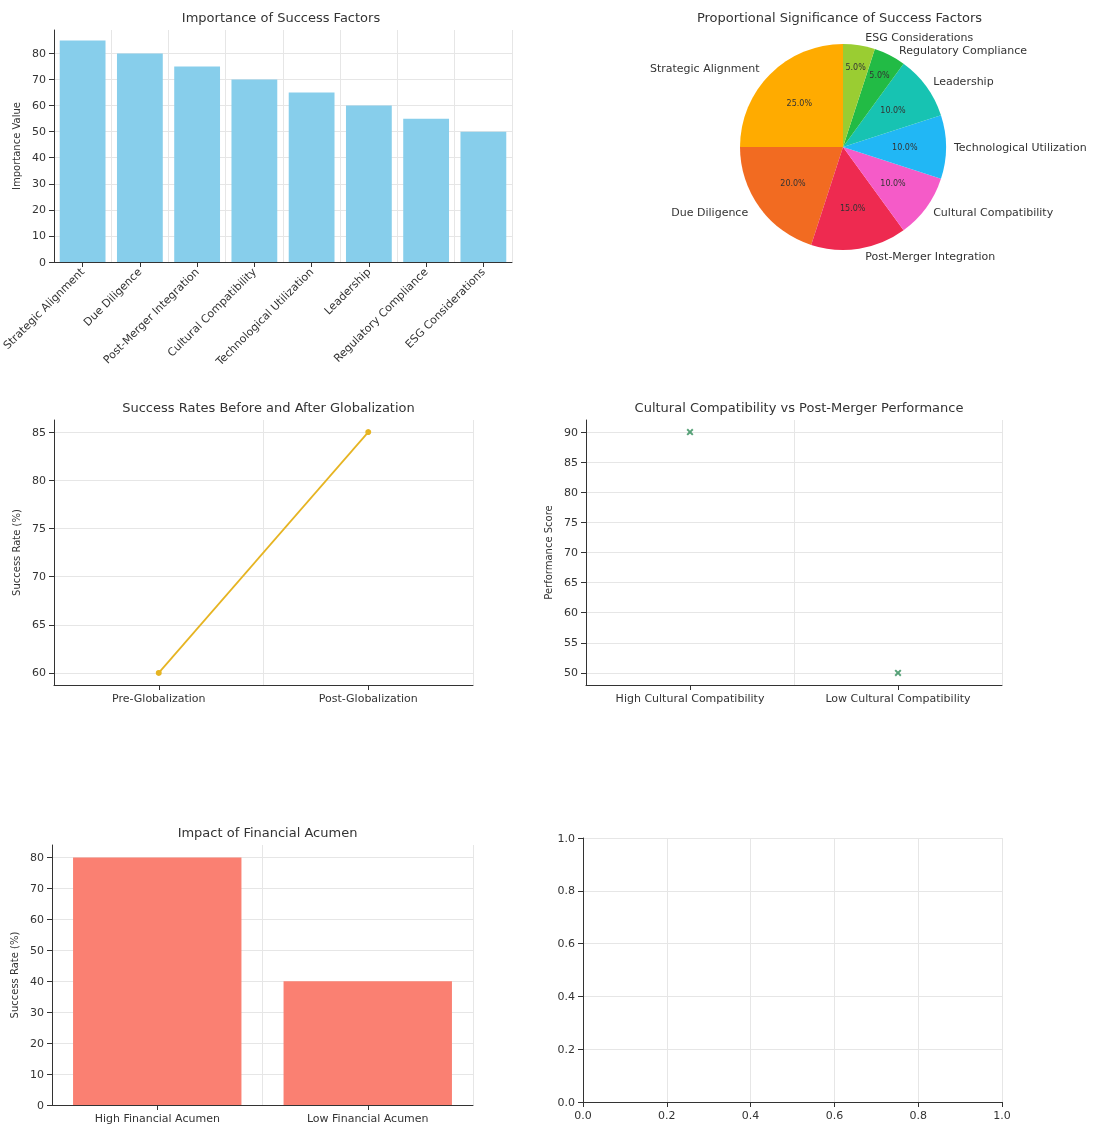 Image resolution: width=1113 pixels, height=1124 pixels. What do you see at coordinates (566, 996) in the screenshot?
I see `y-tick-label: 0.4` at bounding box center [566, 996].